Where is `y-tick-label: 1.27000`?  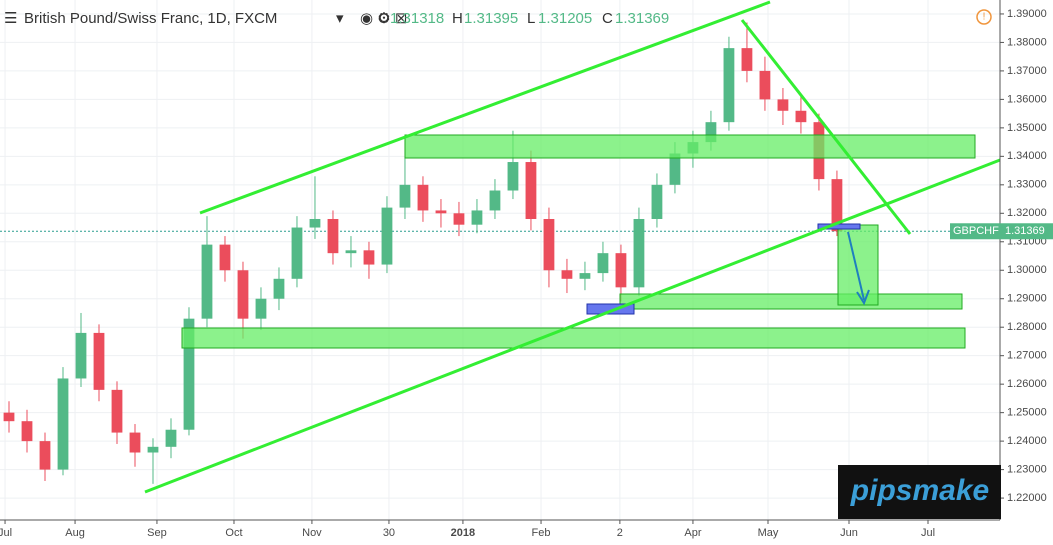
y-tick-label: 1.27000 is located at coordinates (1027, 356).